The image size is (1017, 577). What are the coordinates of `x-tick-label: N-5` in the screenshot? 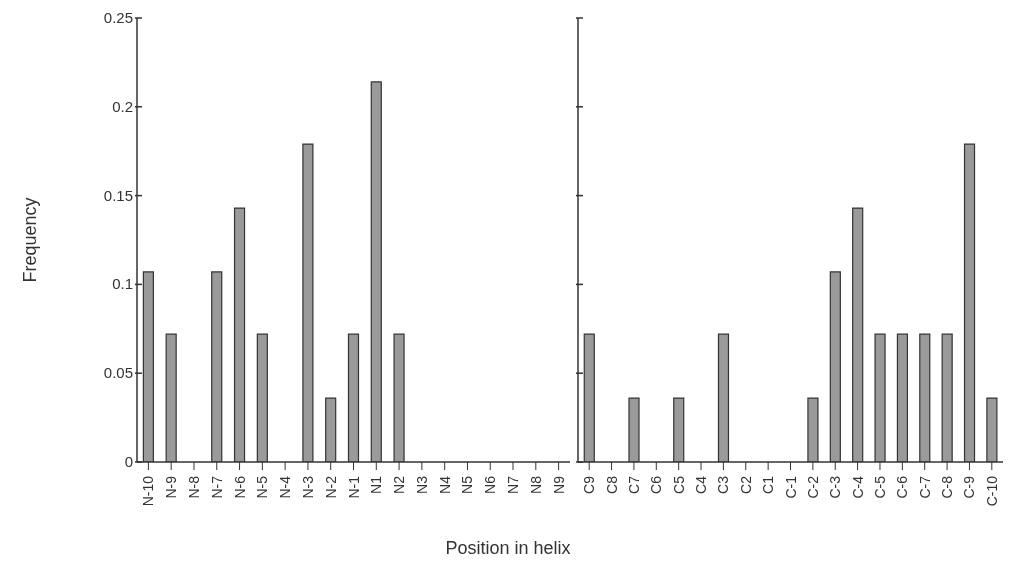 It's located at (262, 487).